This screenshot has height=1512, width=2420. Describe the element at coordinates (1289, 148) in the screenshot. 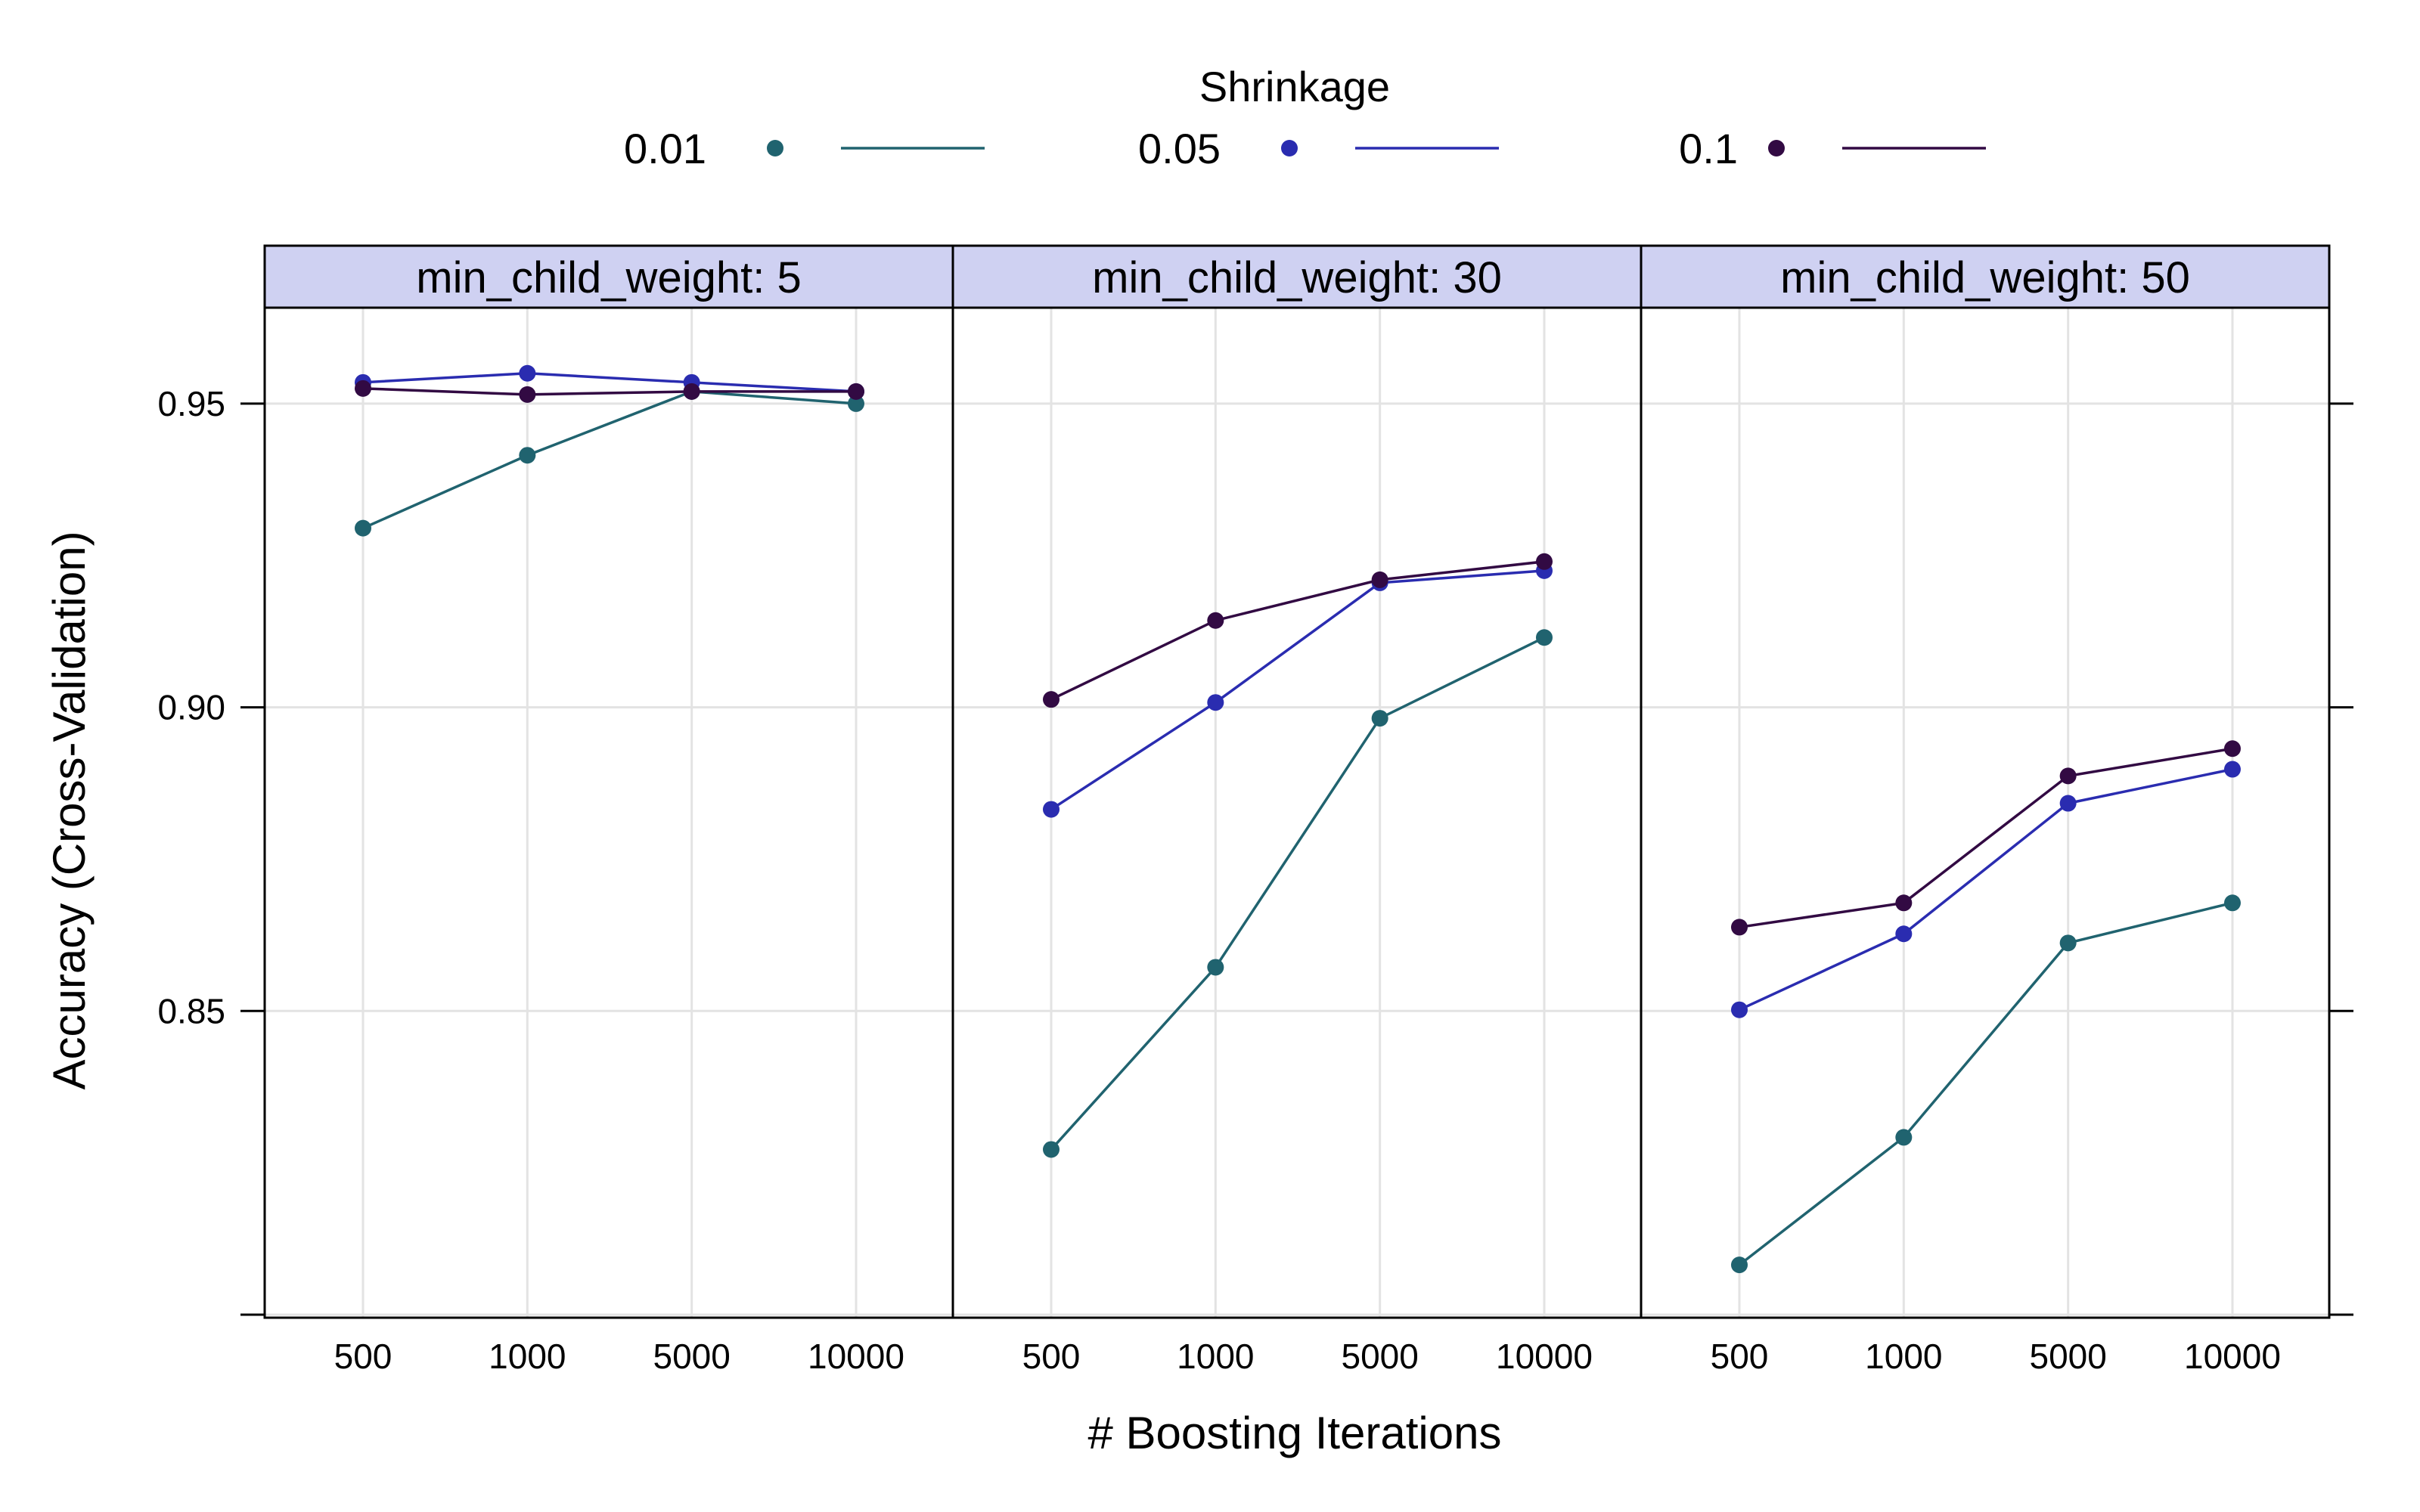

I see `legend-marker-0.05` at that location.